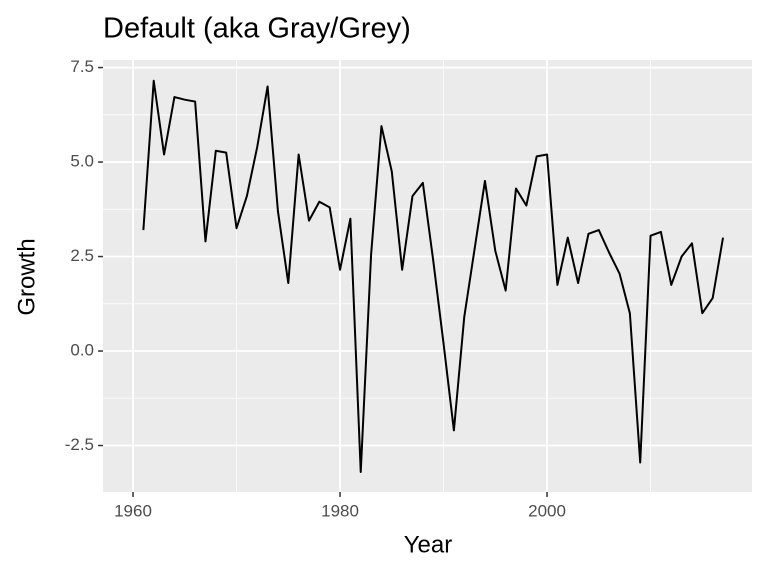  I want to click on chart-title: Default (aka Gray/Grey), so click(257, 29).